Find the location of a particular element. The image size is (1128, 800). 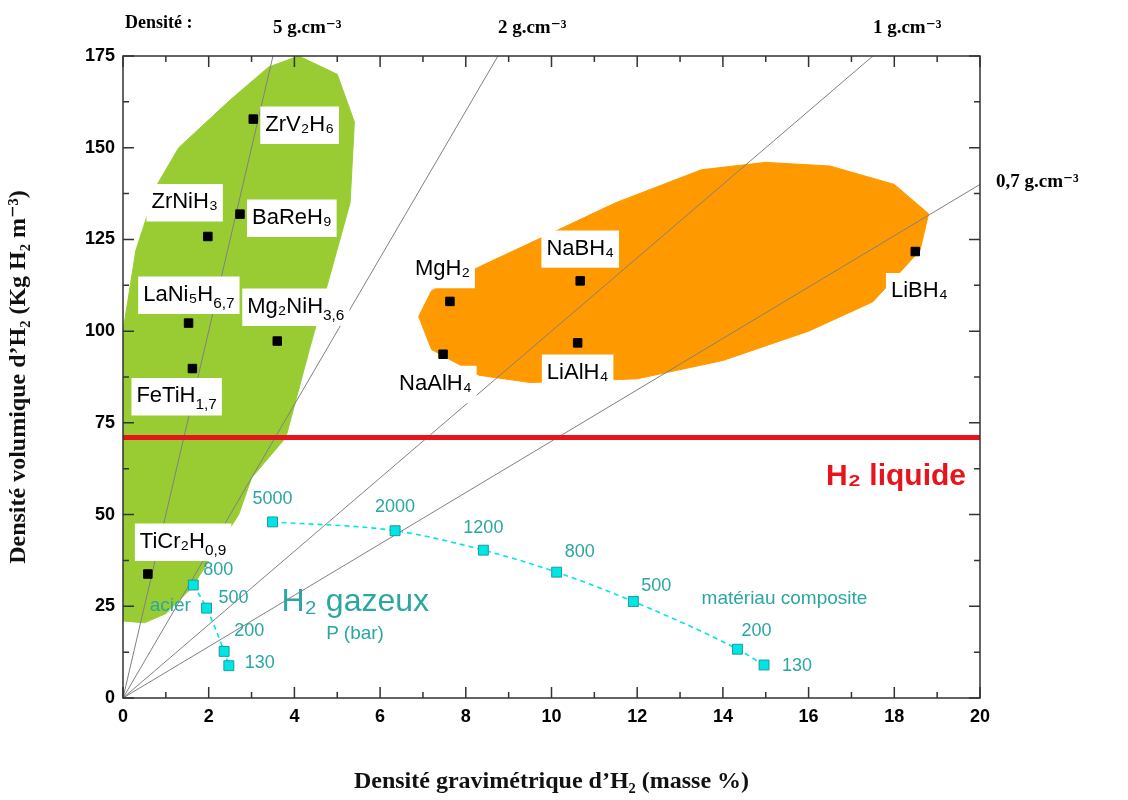

x-tick-label: 10 is located at coordinates (551, 715).